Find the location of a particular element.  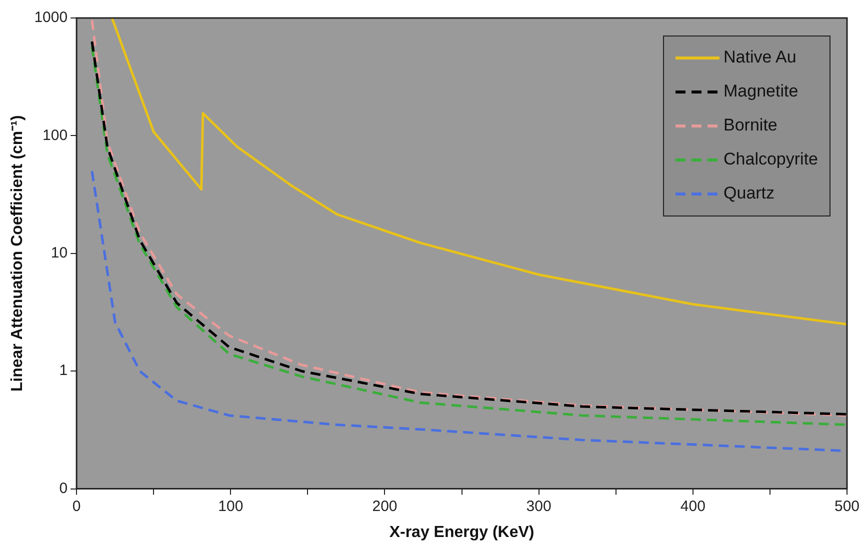

legend-label: Bornite is located at coordinates (751, 125).